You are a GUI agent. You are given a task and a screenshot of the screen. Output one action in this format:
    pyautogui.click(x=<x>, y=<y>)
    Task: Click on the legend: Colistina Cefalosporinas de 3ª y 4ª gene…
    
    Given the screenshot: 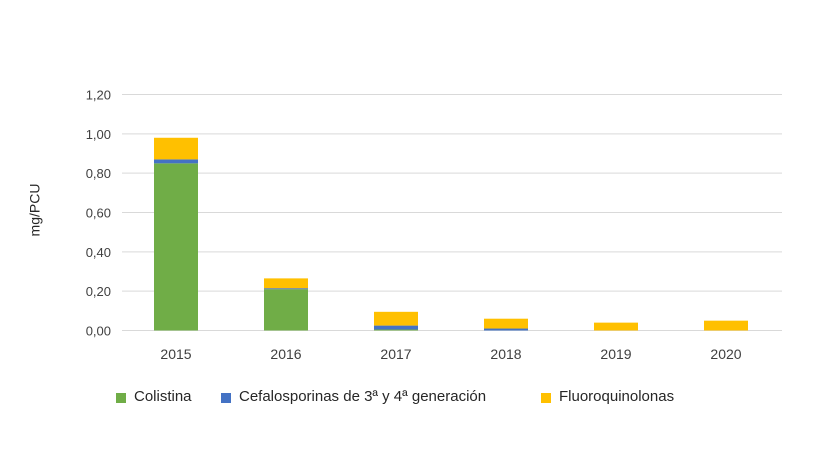 What is the action you would take?
    pyautogui.click(x=410, y=400)
    